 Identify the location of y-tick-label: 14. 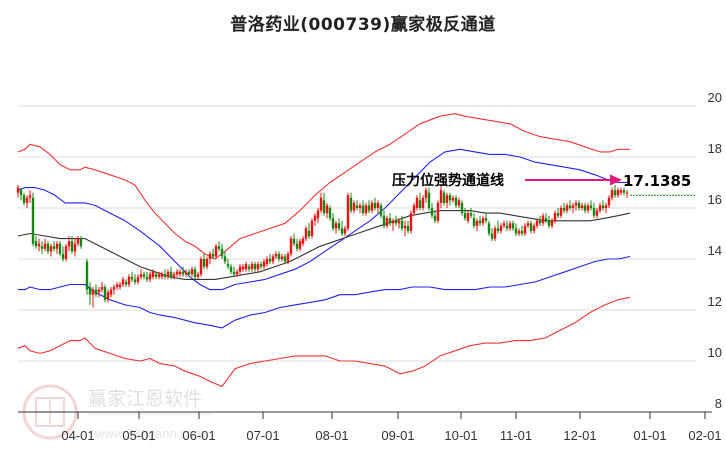
(715, 250).